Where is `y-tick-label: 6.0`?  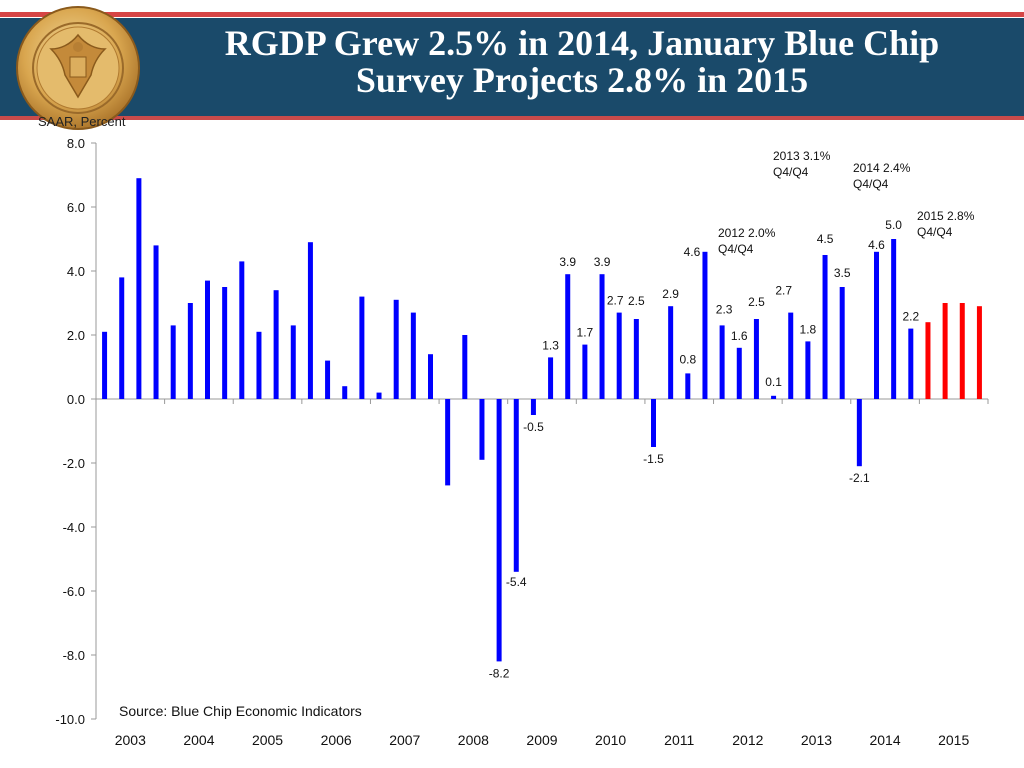 y-tick-label: 6.0 is located at coordinates (76, 207).